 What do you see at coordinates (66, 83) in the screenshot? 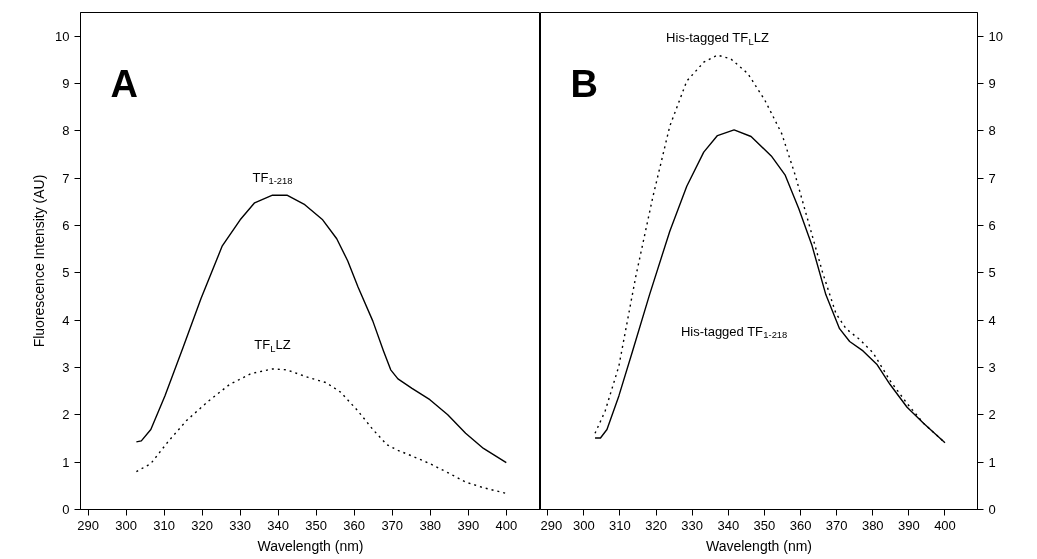
I see `y-tick-label: 9` at bounding box center [66, 83].